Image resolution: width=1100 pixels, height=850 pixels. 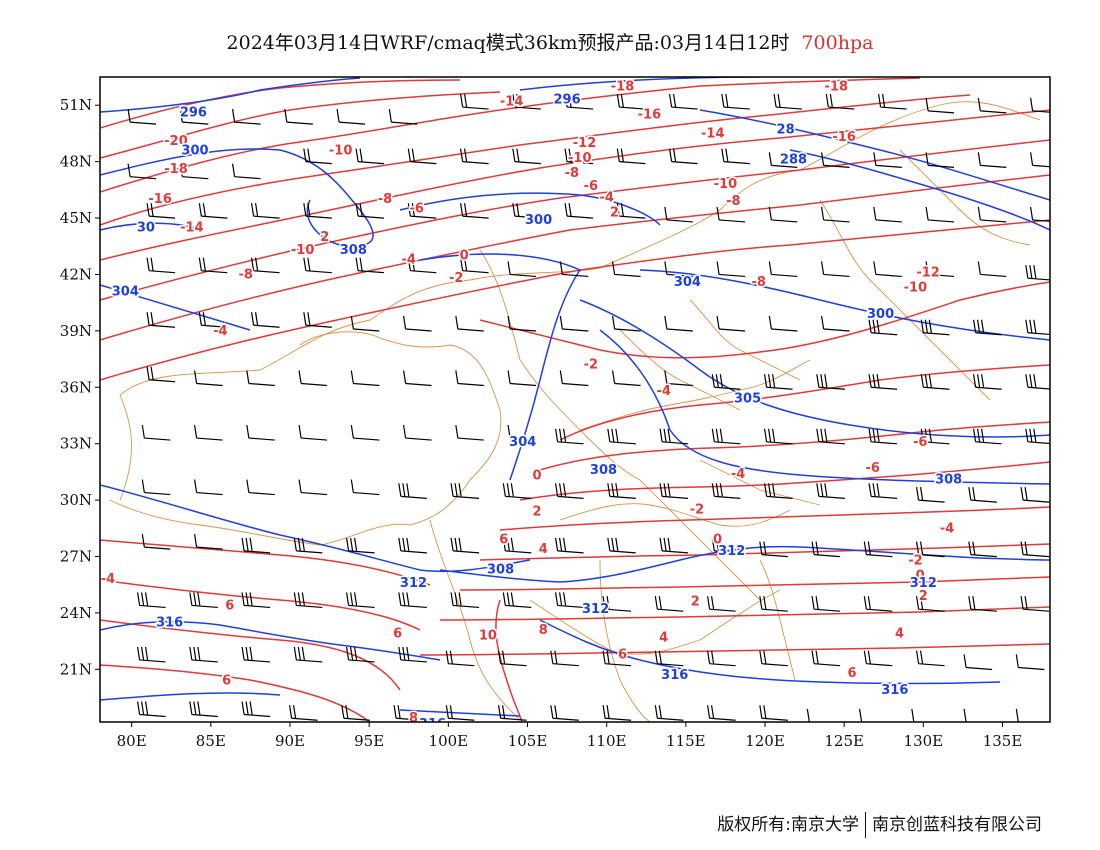 I want to click on lat-tick-label: 36N, so click(x=76, y=387).